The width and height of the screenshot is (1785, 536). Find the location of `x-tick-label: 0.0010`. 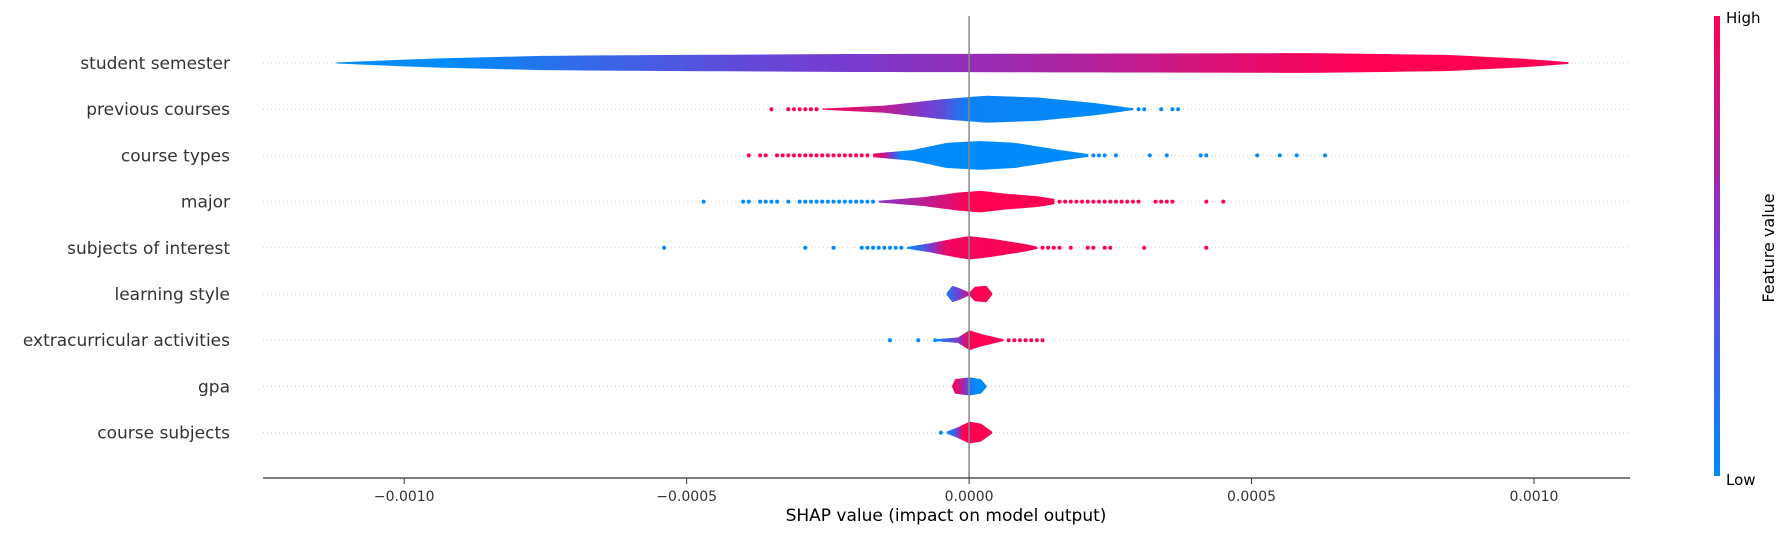

x-tick-label: 0.0010 is located at coordinates (1533, 497).